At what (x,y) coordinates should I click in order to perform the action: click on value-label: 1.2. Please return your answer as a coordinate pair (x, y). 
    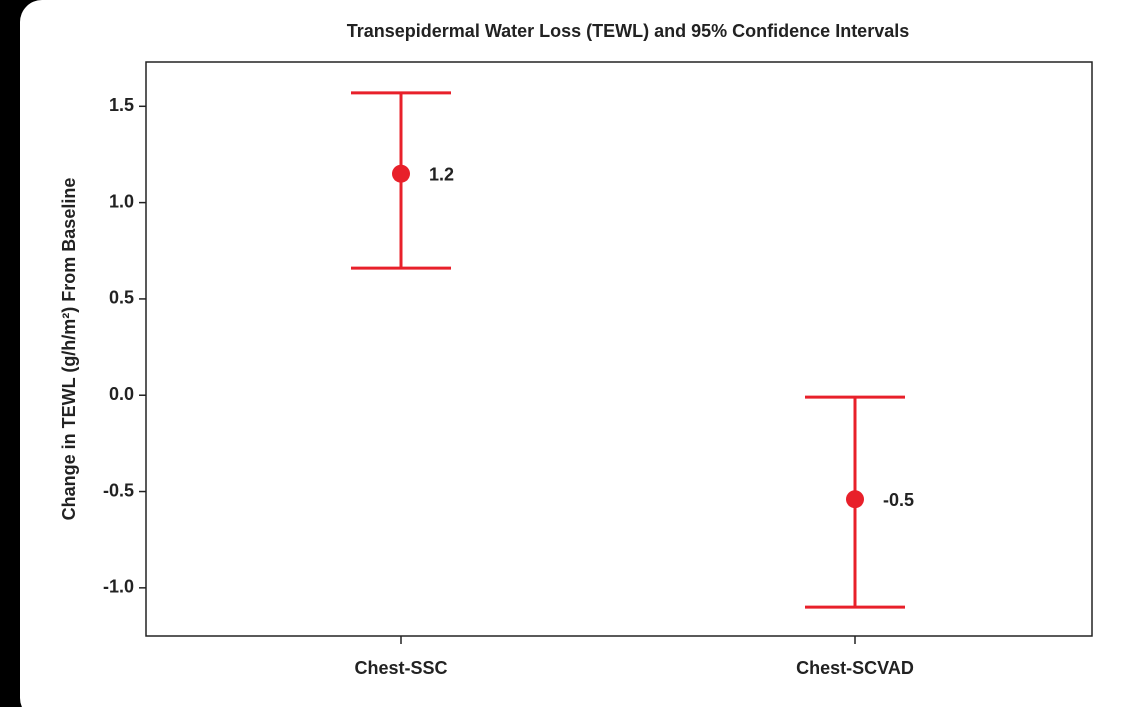
    Looking at the image, I should click on (441, 174).